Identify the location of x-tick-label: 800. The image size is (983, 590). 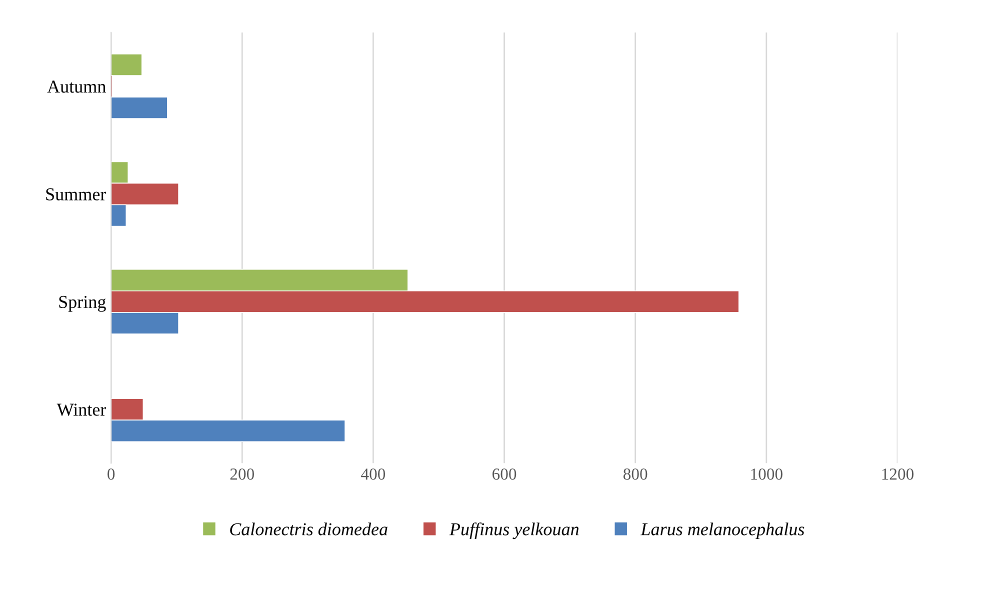
(635, 474).